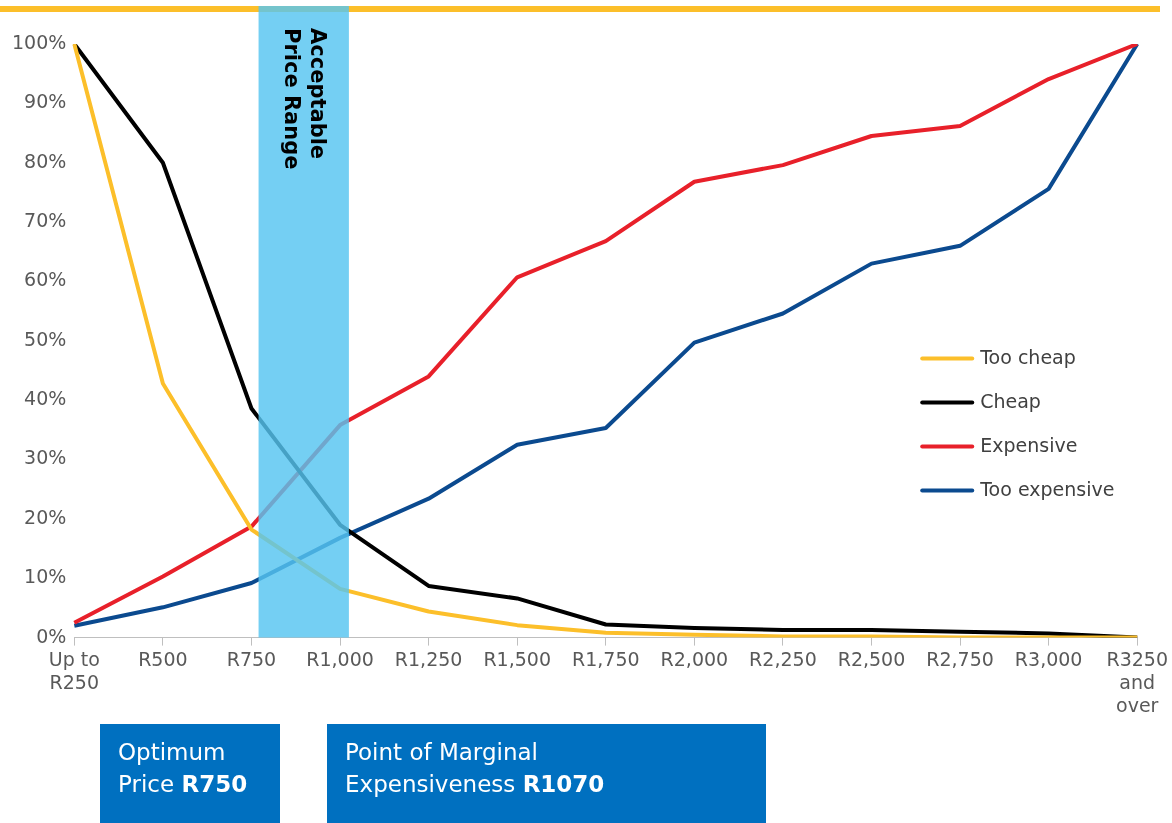  I want to click on text: Optimum Price R750, so click(183, 768).